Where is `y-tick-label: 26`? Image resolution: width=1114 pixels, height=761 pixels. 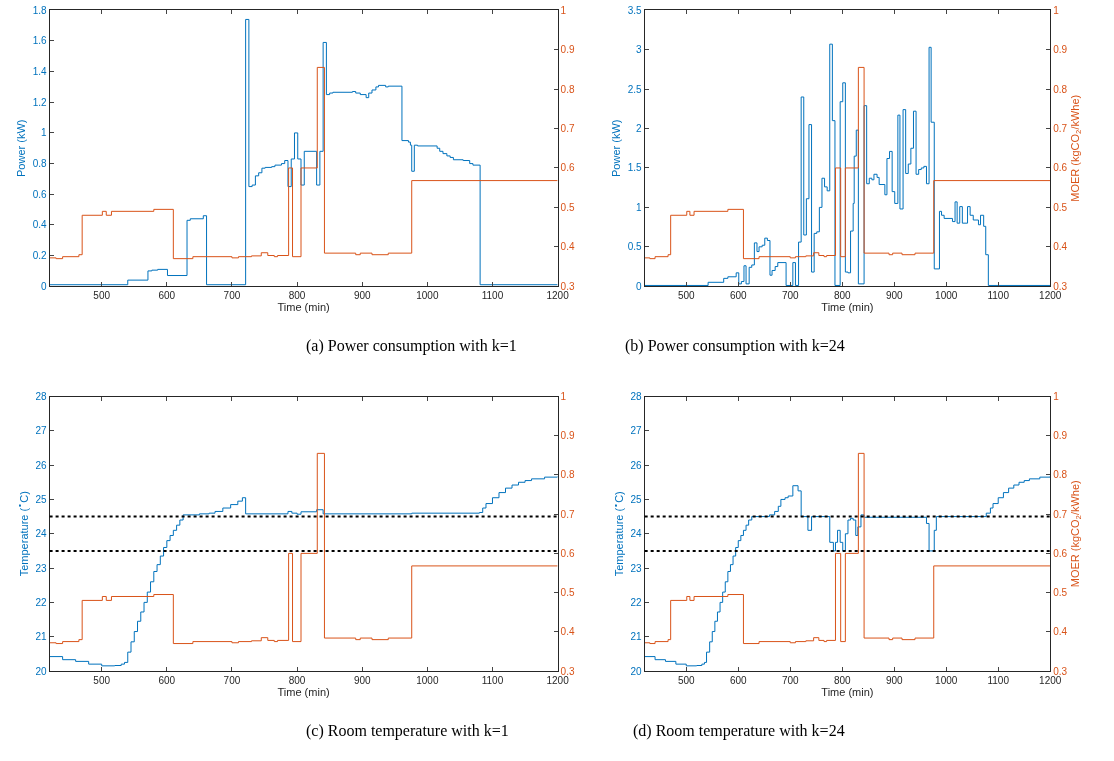 y-tick-label: 26 is located at coordinates (41, 465).